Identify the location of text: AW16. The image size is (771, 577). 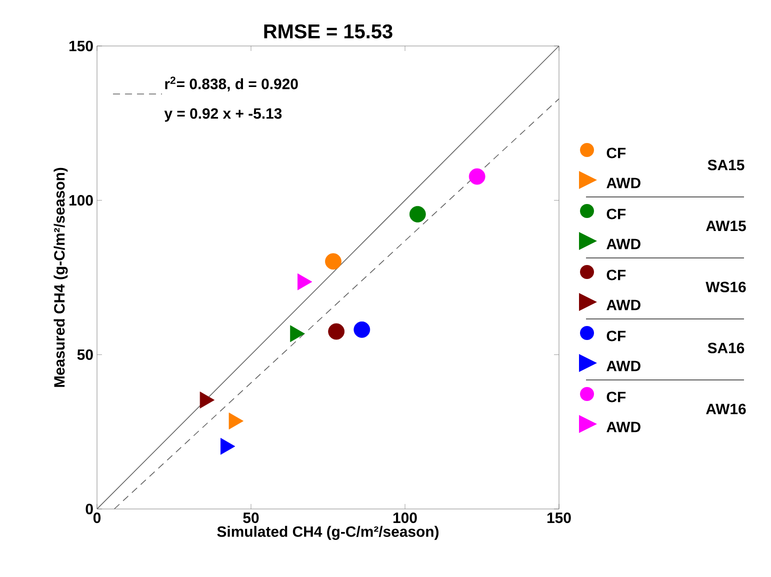
(726, 409).